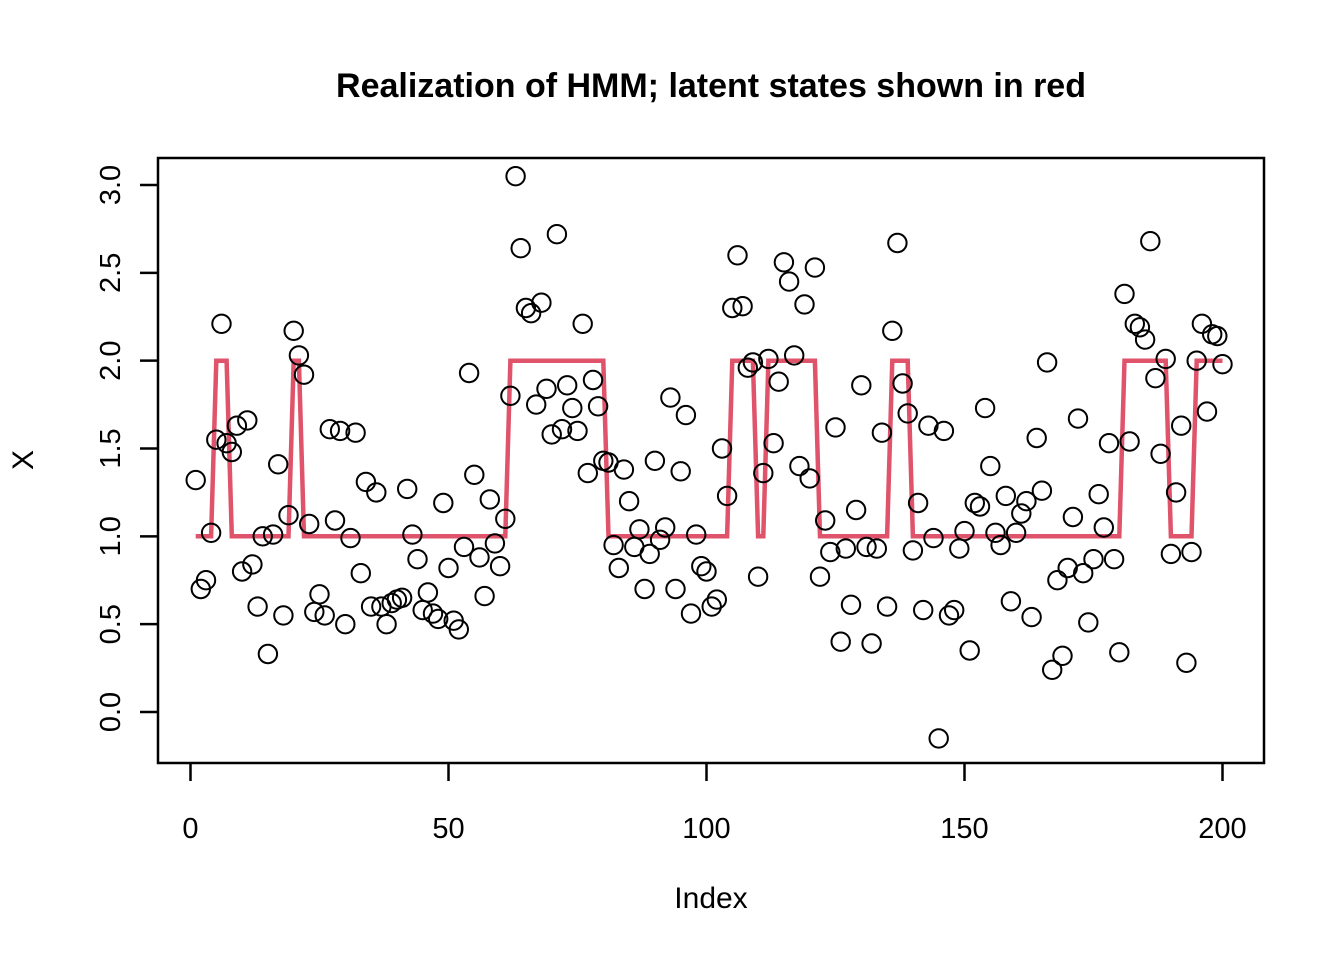  I want to click on y-tick-label: 1.0, so click(111, 536).